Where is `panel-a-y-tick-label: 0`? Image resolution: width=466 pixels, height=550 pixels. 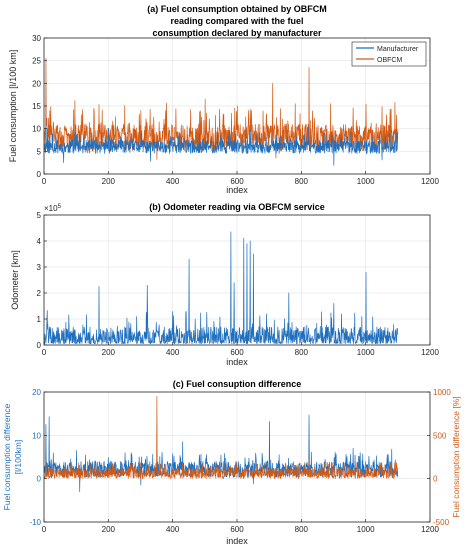 panel-a-y-tick-label: 0 is located at coordinates (39, 174).